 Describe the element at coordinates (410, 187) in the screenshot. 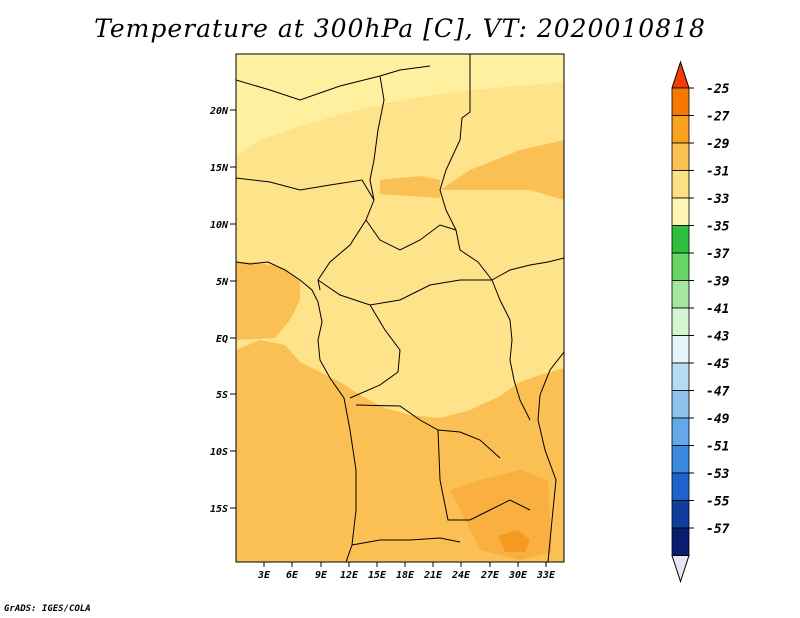

I see `field-warm-strip` at that location.